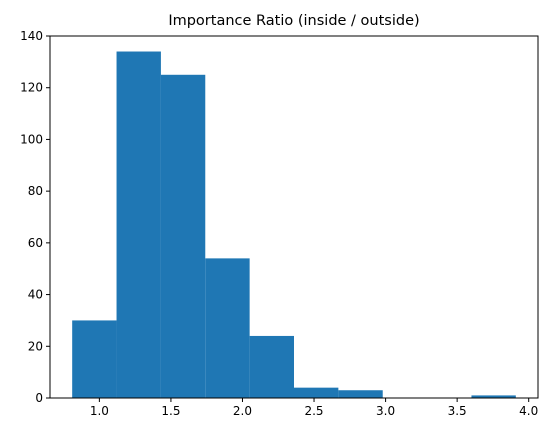 The height and width of the screenshot is (433, 550). I want to click on x-tick-label: 2.0, so click(242, 411).